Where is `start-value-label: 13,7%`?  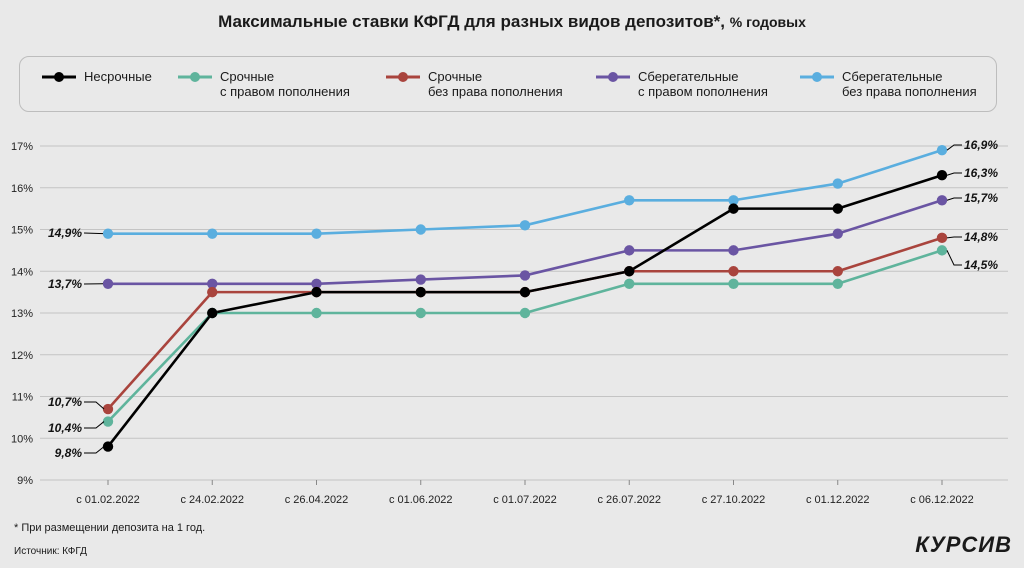 start-value-label: 13,7% is located at coordinates (65, 284).